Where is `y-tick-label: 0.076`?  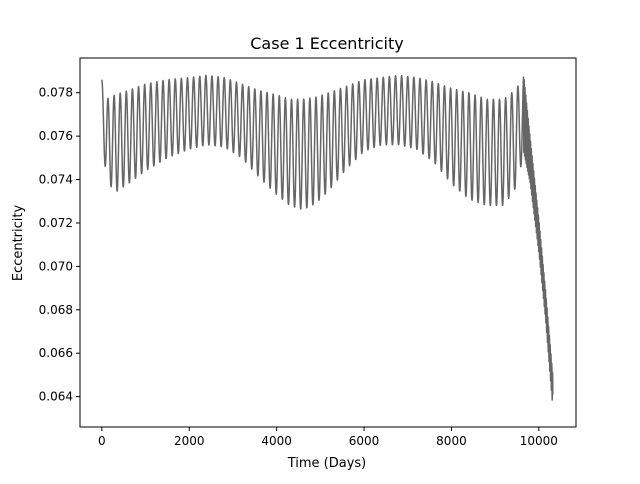
y-tick-label: 0.076 is located at coordinates (56, 136).